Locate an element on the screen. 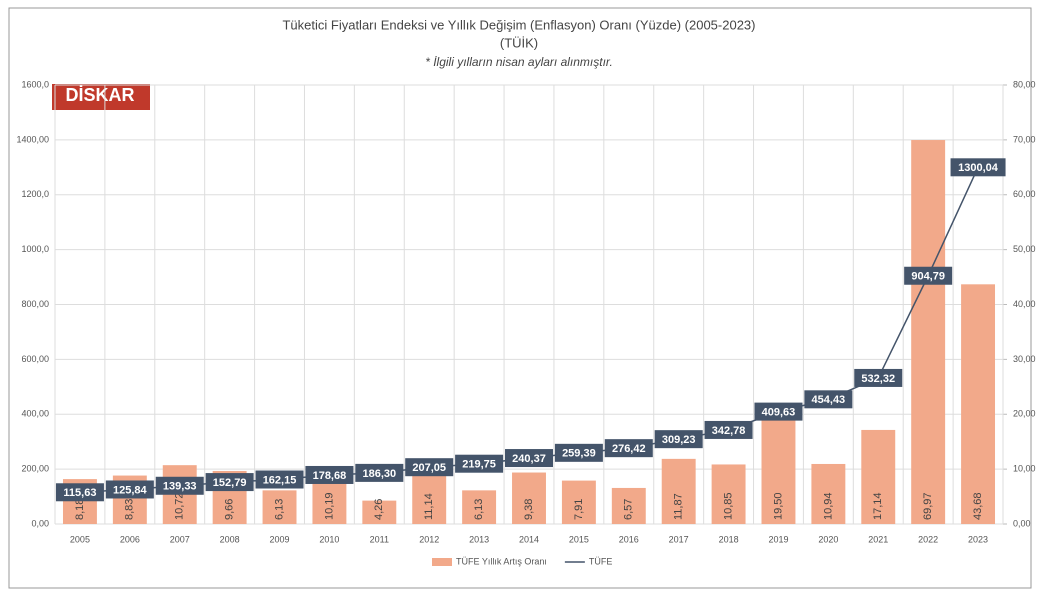  line-value-label: 152,79 is located at coordinates (230, 483).